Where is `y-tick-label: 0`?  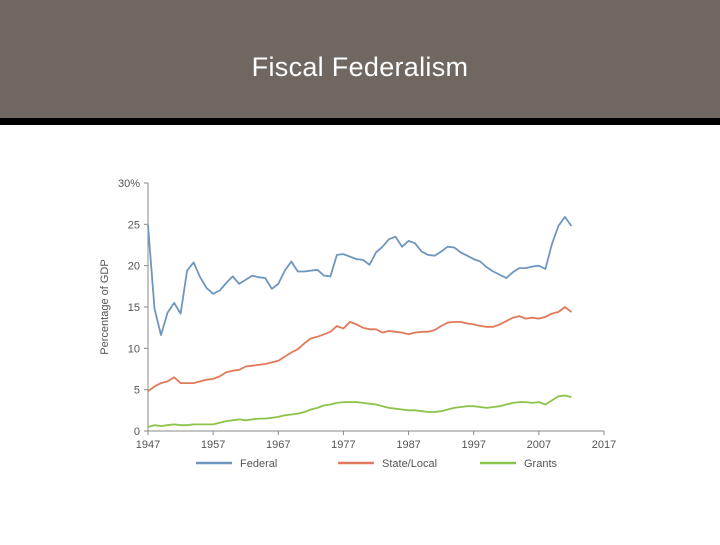
y-tick-label: 0 is located at coordinates (137, 432).